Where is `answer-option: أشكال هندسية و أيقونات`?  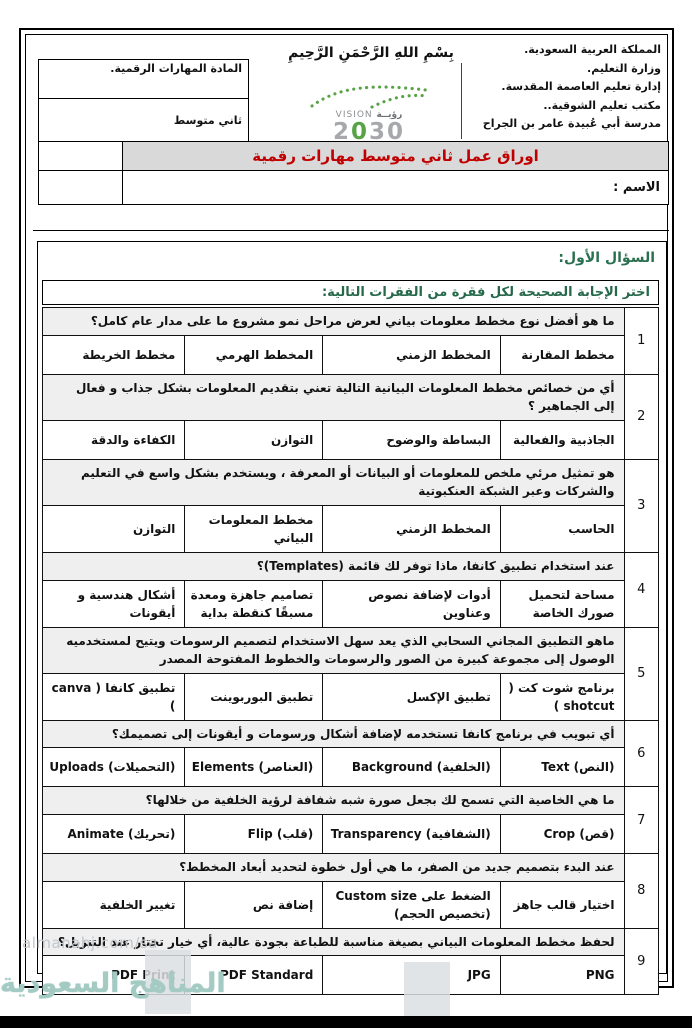 answer-option: أشكال هندسية و أيقونات is located at coordinates (113, 603).